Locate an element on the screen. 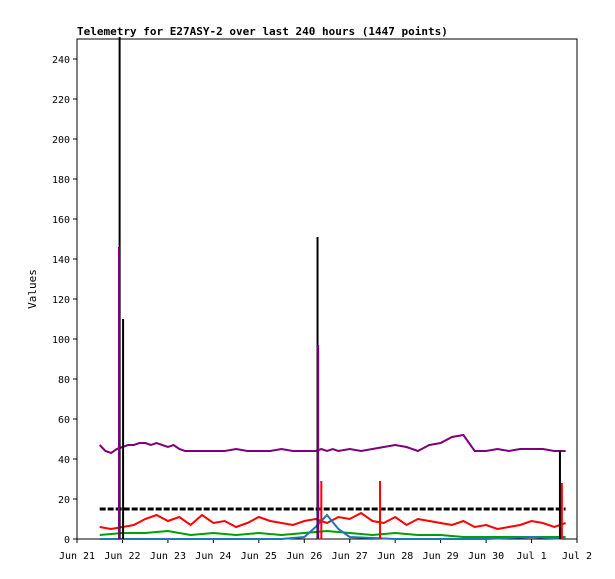 The height and width of the screenshot is (579, 615). y-tick-label: 140 is located at coordinates (61, 260).